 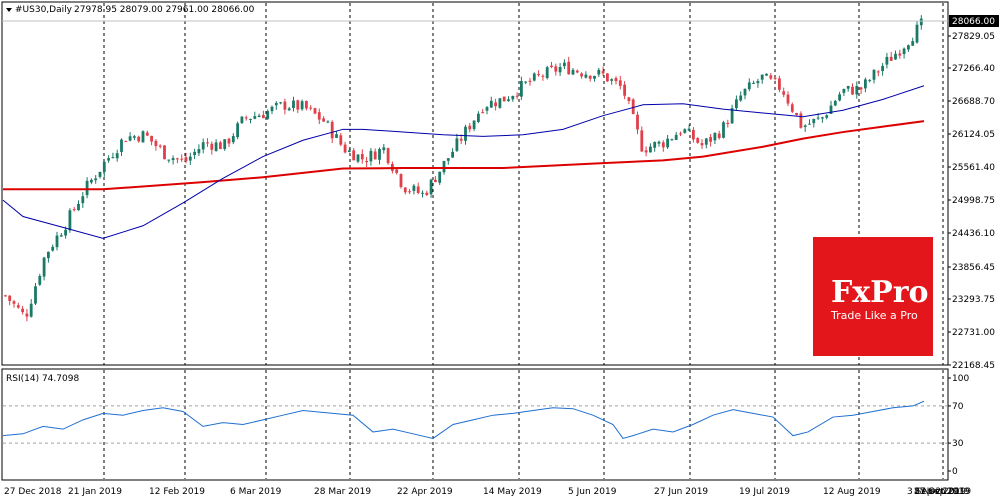 What do you see at coordinates (933, 492) in the screenshot?
I see `time-tick-label: 3 Sep 2019` at bounding box center [933, 492].